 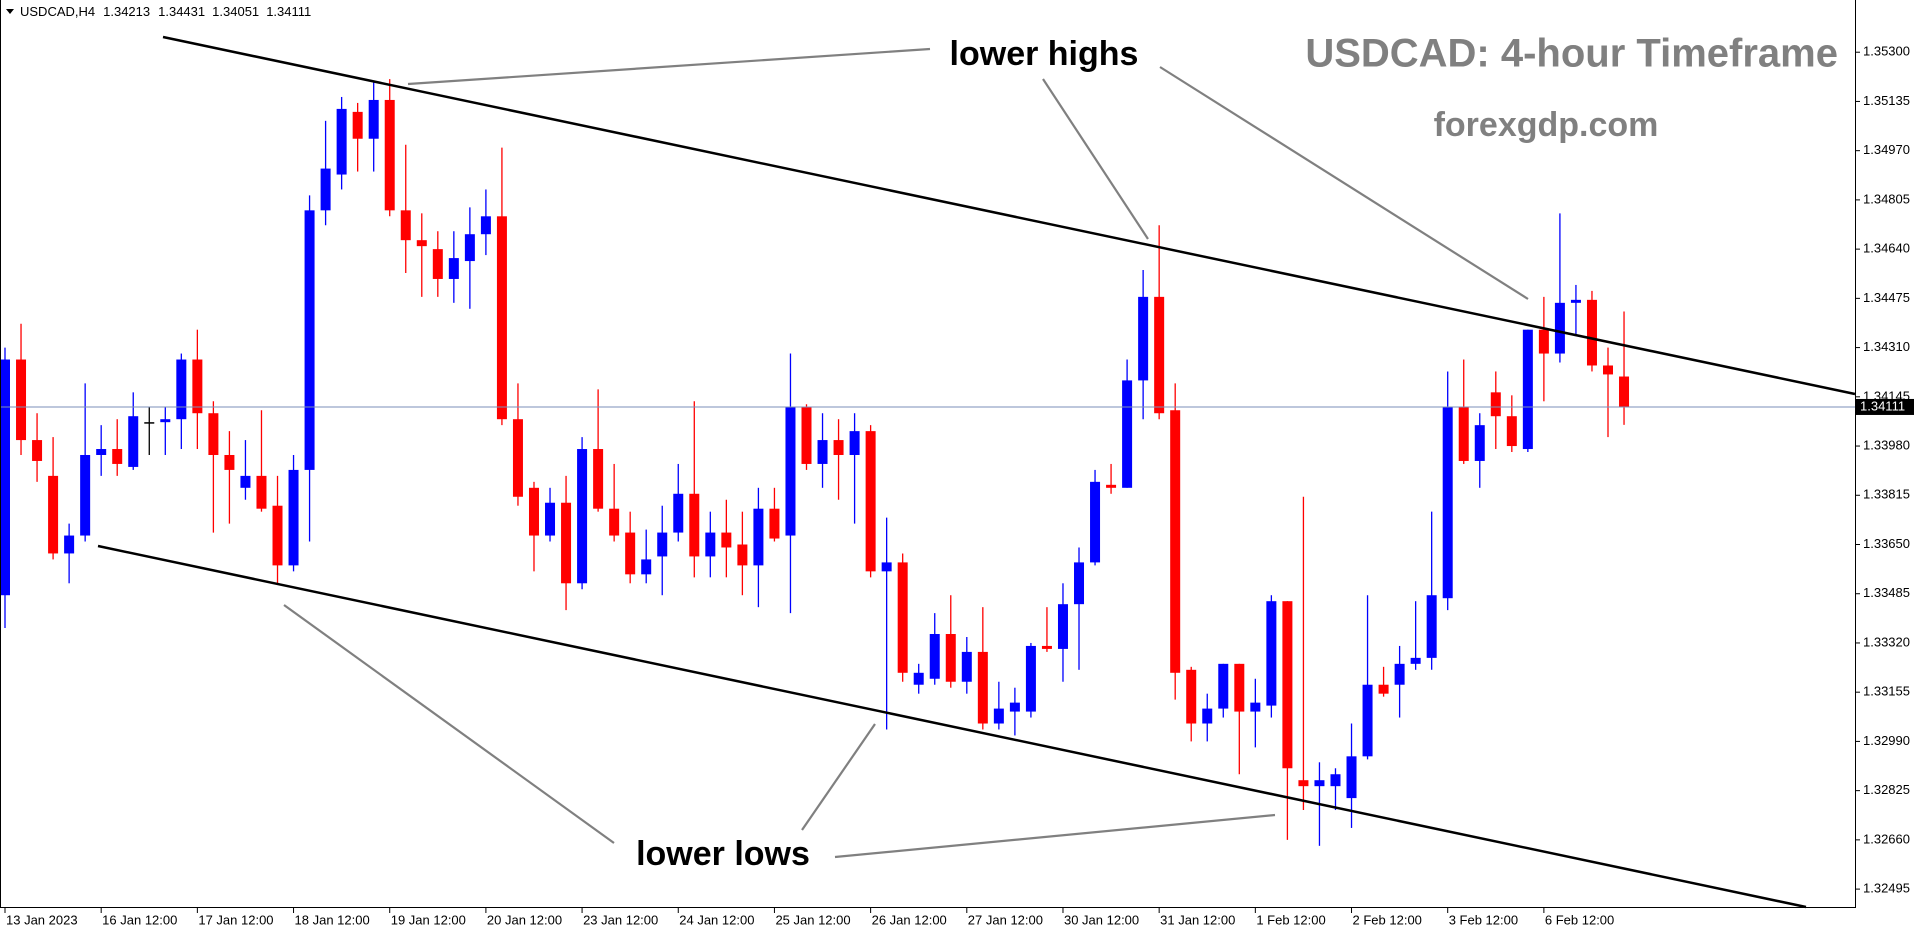 I want to click on header-value: 1.34213, so click(x=126, y=11).